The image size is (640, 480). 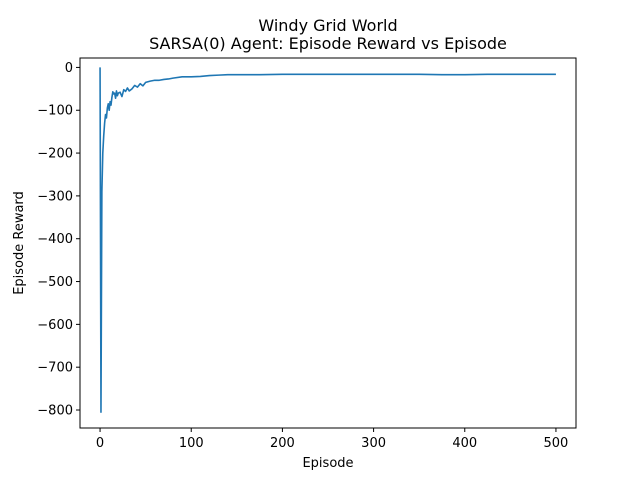 I want to click on x-tick-label: 100, so click(x=191, y=443).